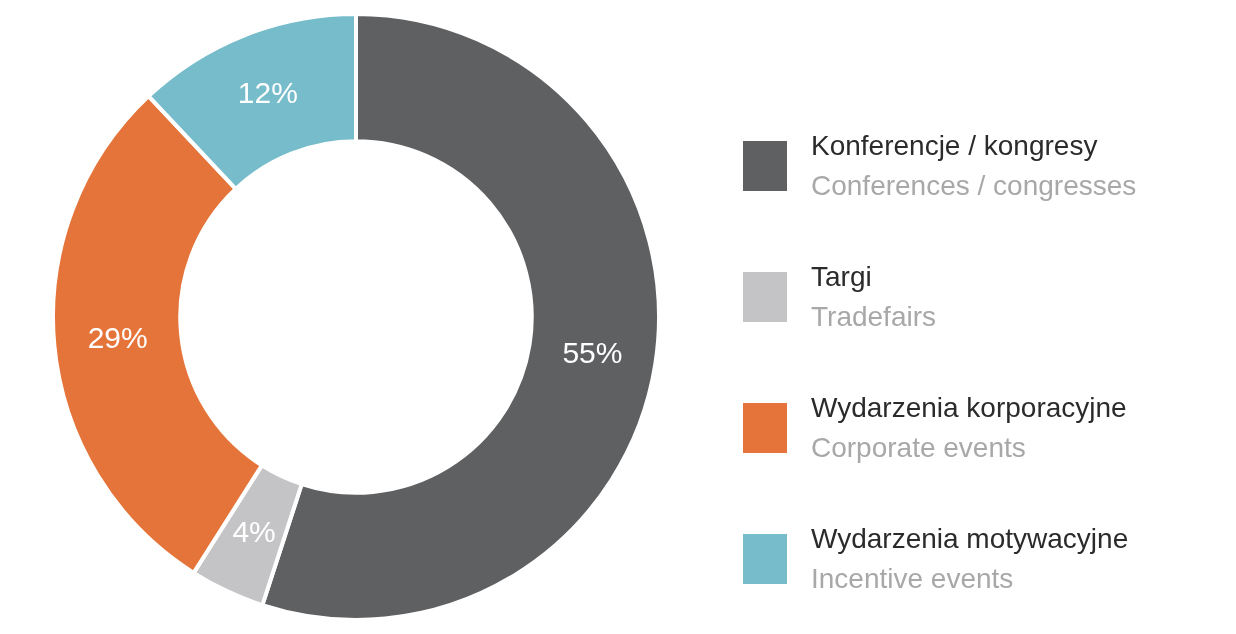  Describe the element at coordinates (974, 165) in the screenshot. I see `legend-label: Konferencje / kongresy Conferences / congresses` at that location.